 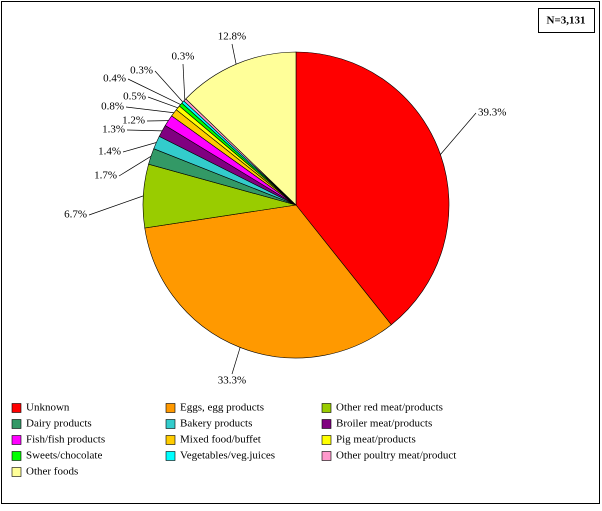 I want to click on legend-label: Broiler meat/products, so click(x=384, y=424).